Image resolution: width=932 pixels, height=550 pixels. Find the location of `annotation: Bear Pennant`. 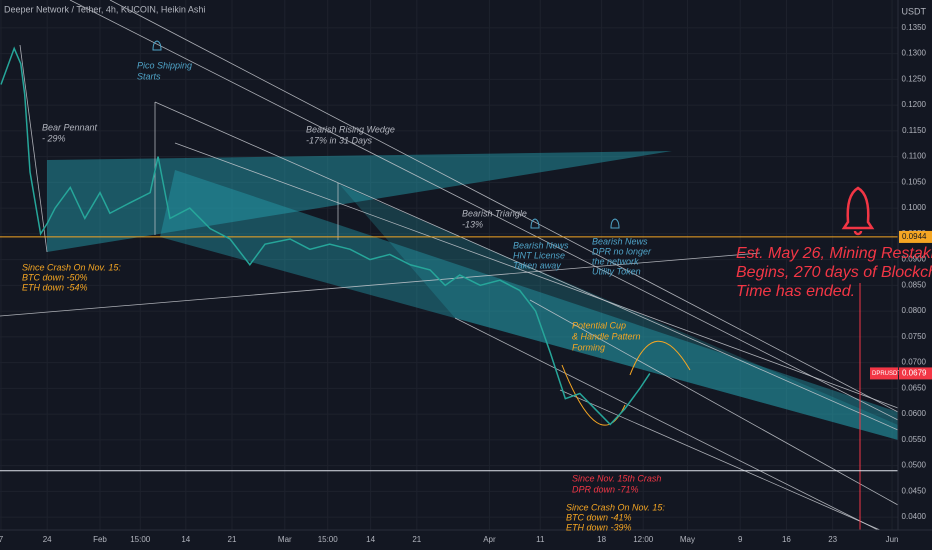

annotation: Bear Pennant is located at coordinates (70, 127).